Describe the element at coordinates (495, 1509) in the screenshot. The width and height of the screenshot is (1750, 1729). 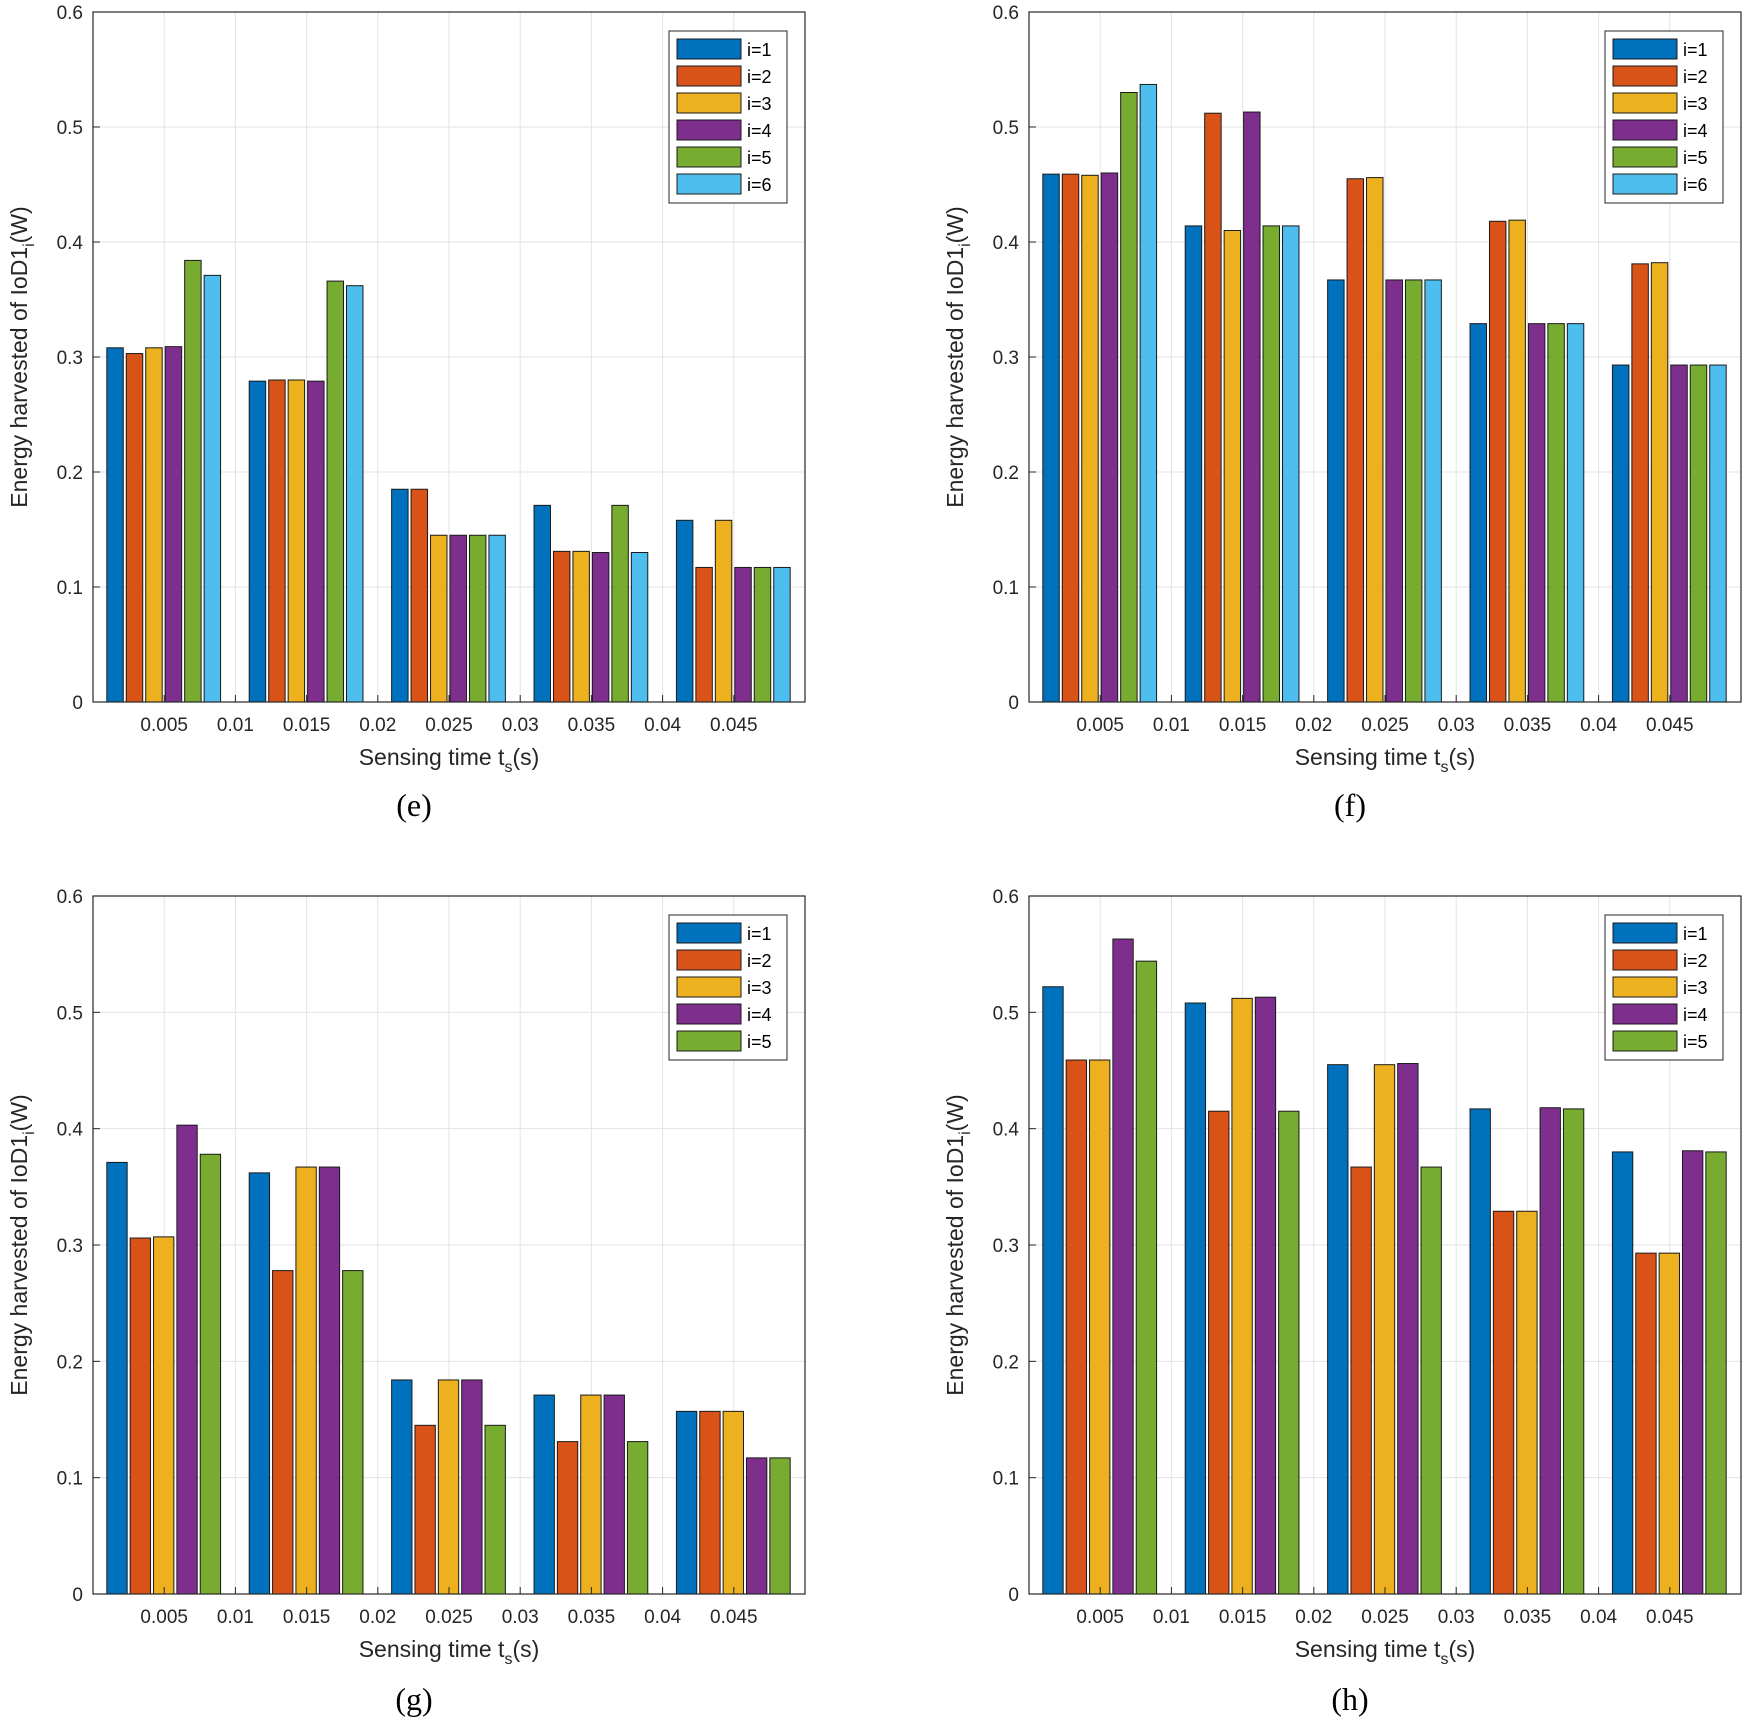
I see `bar-i5-cat3` at that location.